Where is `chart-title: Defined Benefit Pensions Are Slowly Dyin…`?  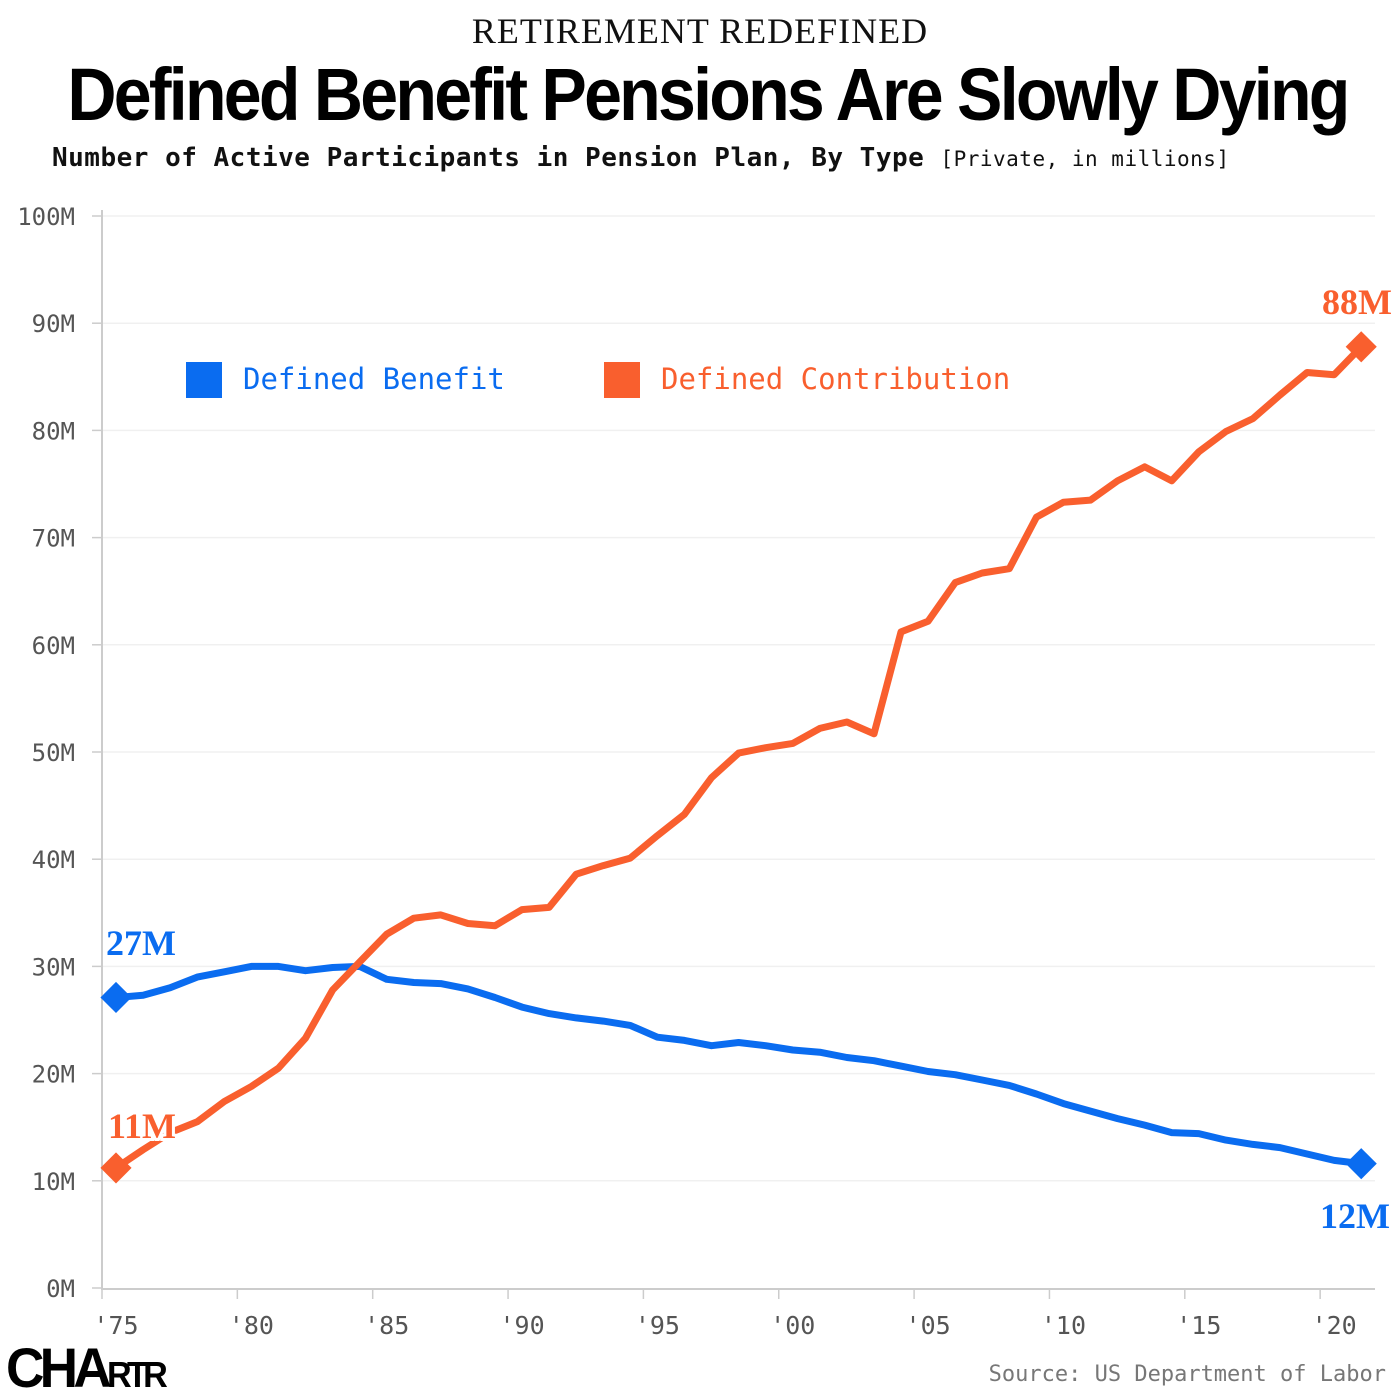
chart-title: Defined Benefit Pensions Are Slowly Dyin… is located at coordinates (708, 94).